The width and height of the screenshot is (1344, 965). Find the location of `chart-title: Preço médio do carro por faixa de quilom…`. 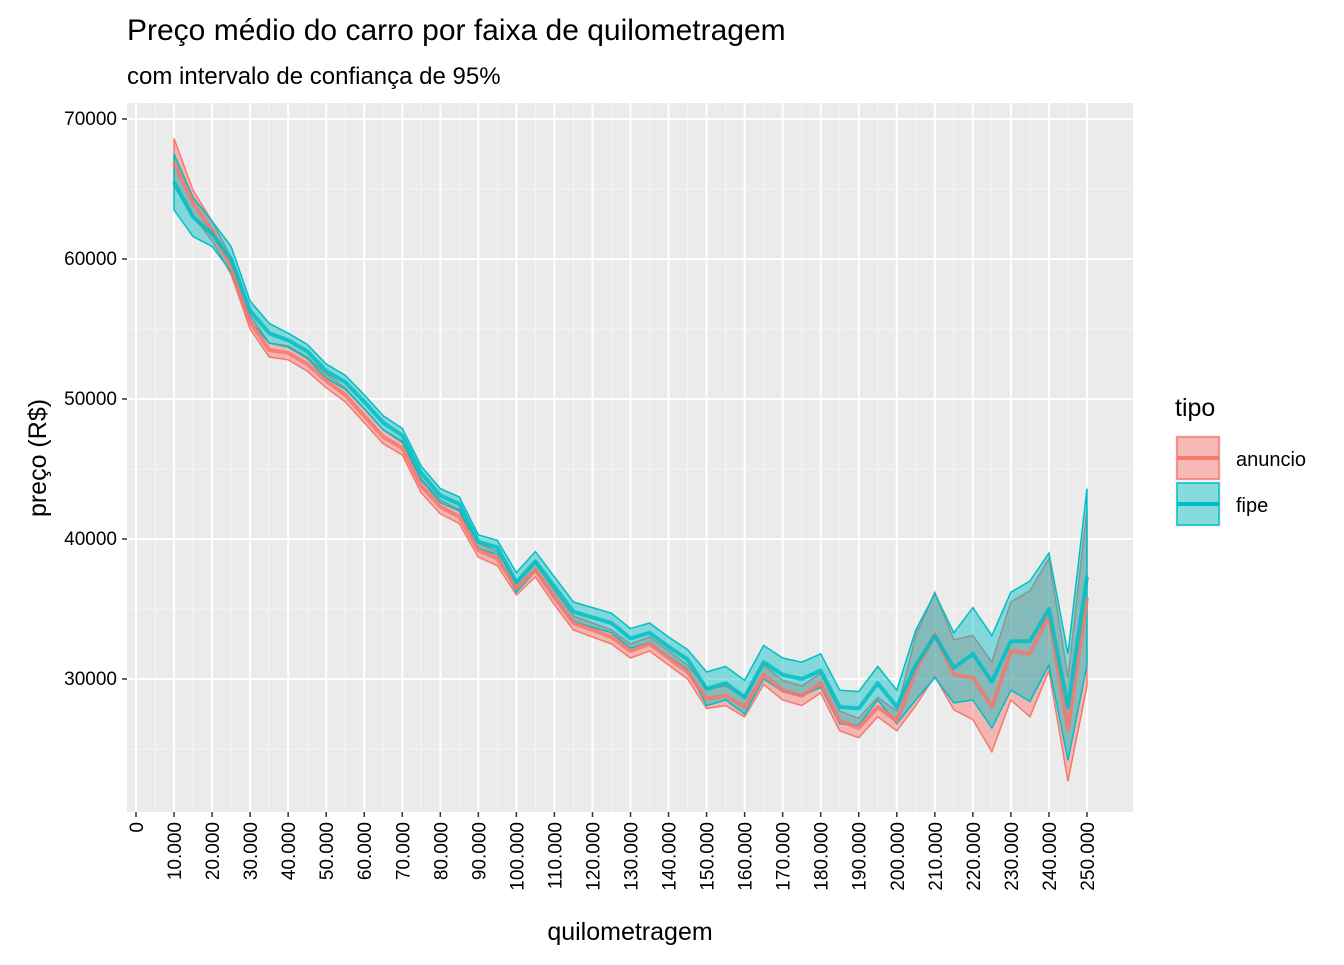

chart-title: Preço médio do carro por faixa de quilom… is located at coordinates (456, 30).